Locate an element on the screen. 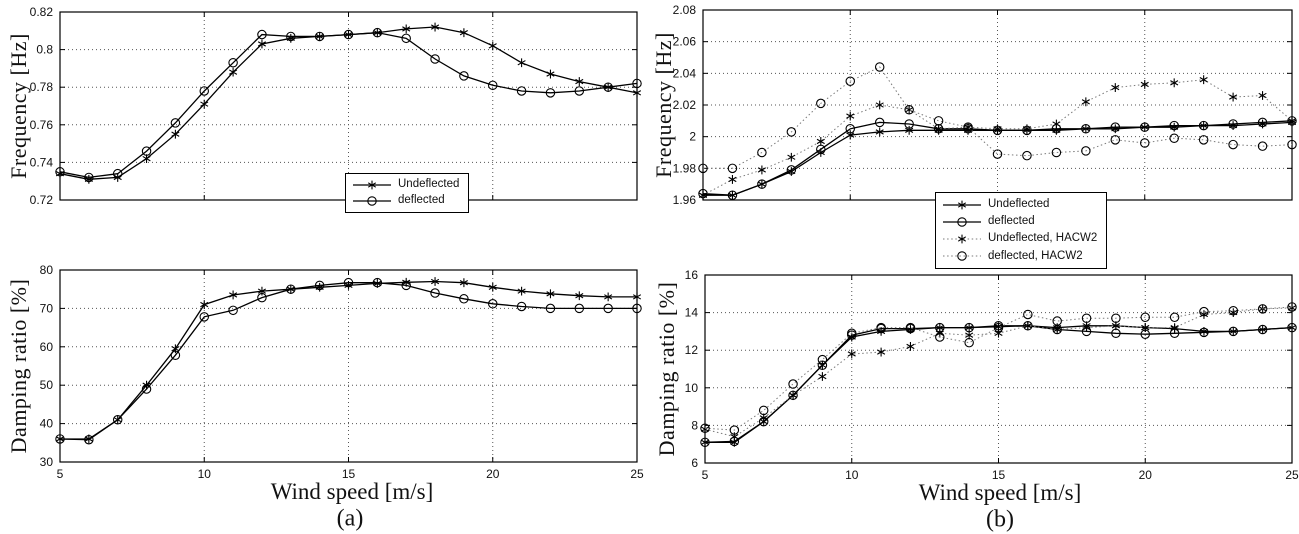  y-tick-label: 6 is located at coordinates (694, 463).